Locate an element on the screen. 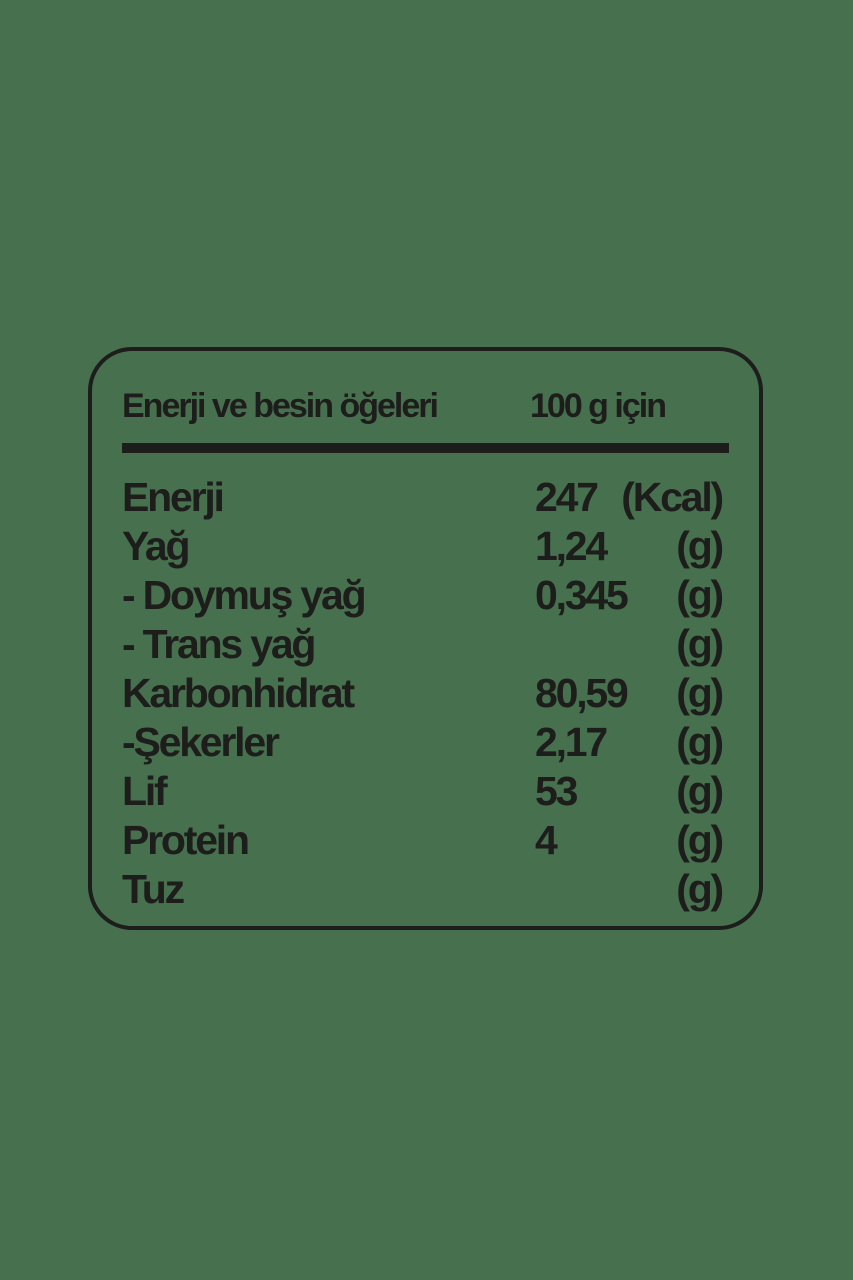  table-row-trans-yag: - Trans yağ (g) is located at coordinates (425, 644).